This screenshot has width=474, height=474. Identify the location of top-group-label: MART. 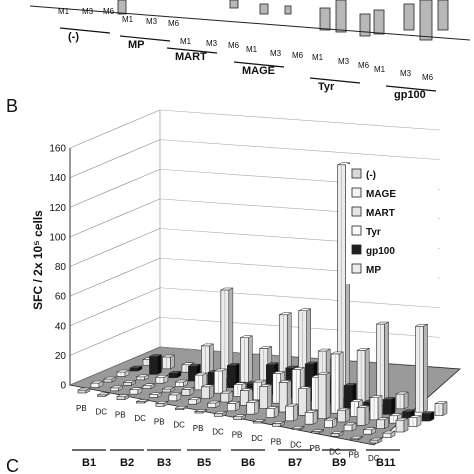
(191, 57).